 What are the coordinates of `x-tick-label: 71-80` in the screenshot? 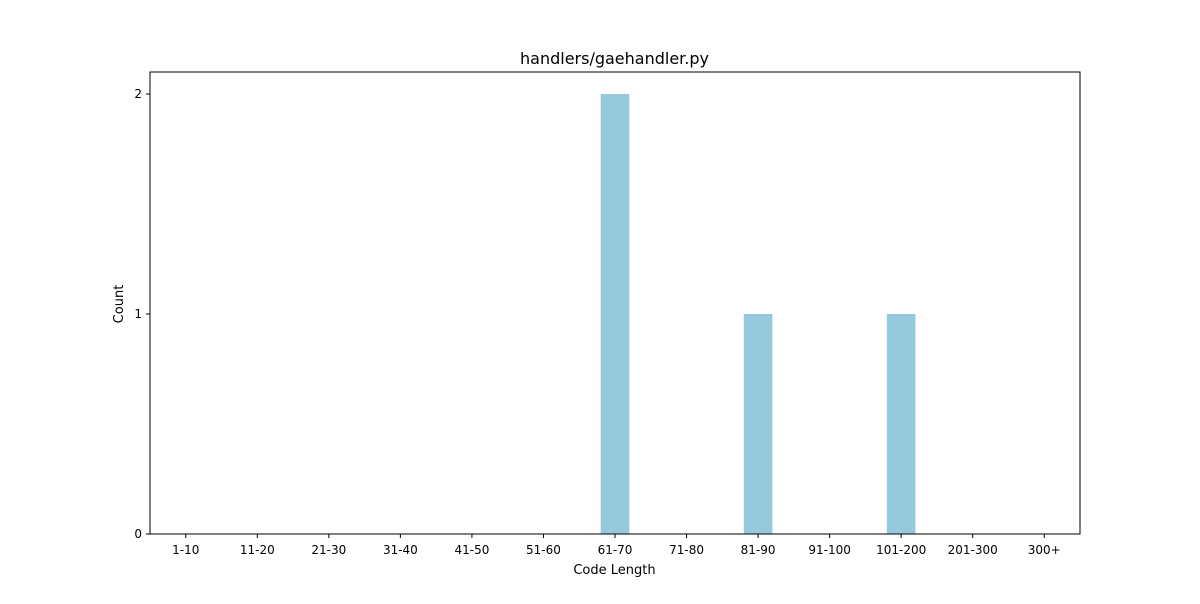 It's located at (686, 550).